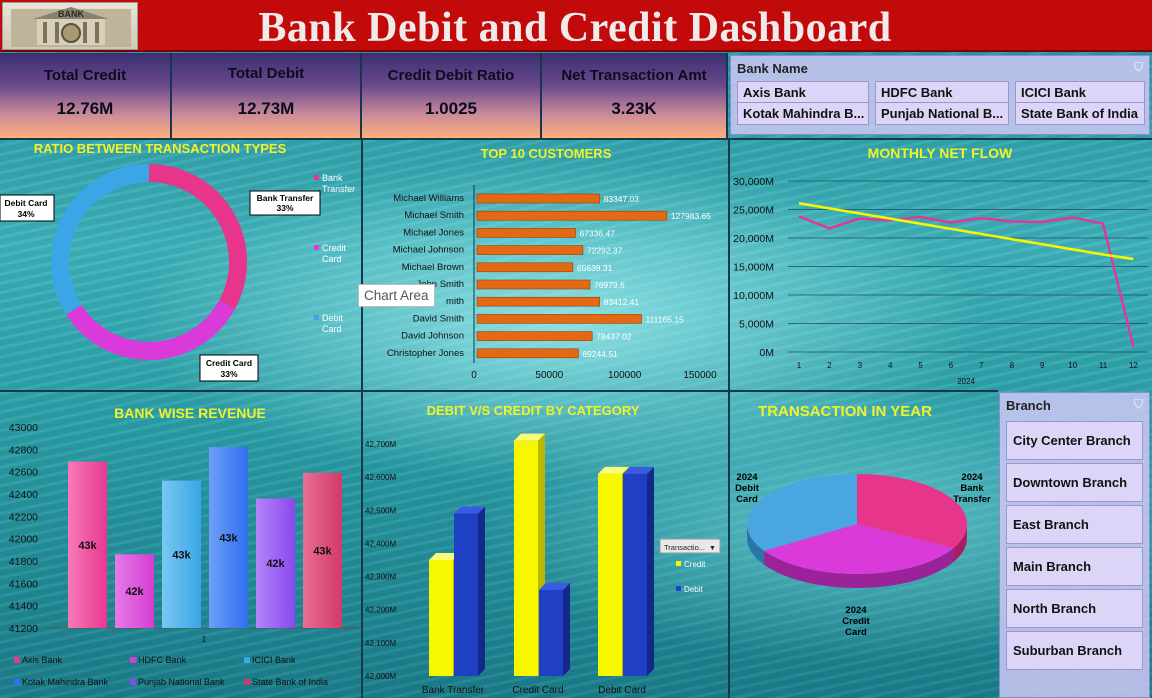  I want to click on data-label-bank-transfer: Bank Transfer 33%, so click(285, 203).